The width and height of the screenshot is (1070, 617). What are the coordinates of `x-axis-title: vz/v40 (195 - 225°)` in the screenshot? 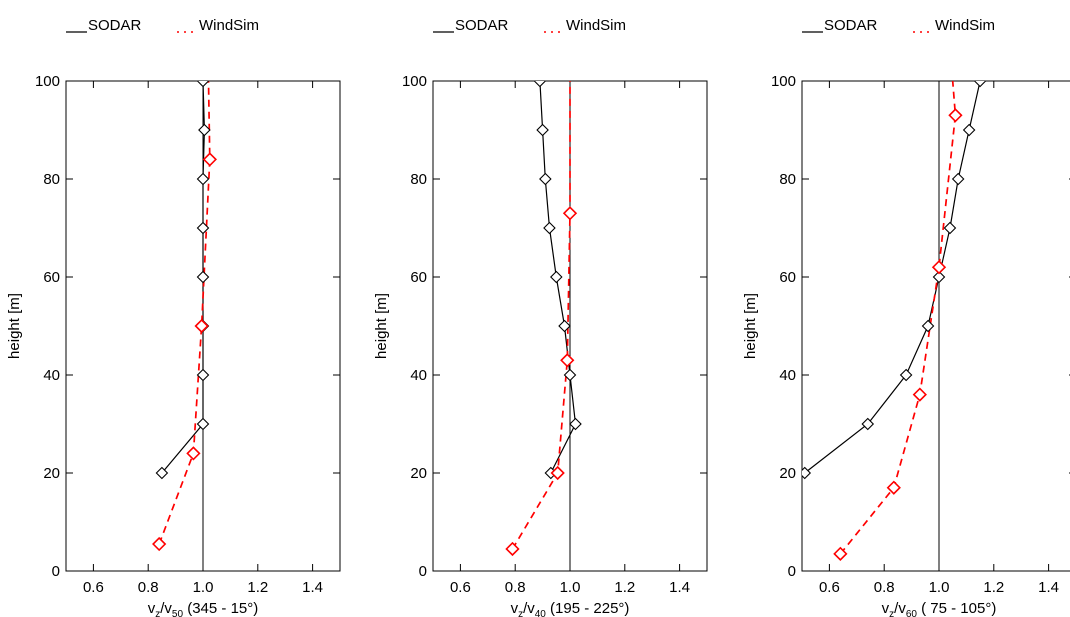 It's located at (570, 608).